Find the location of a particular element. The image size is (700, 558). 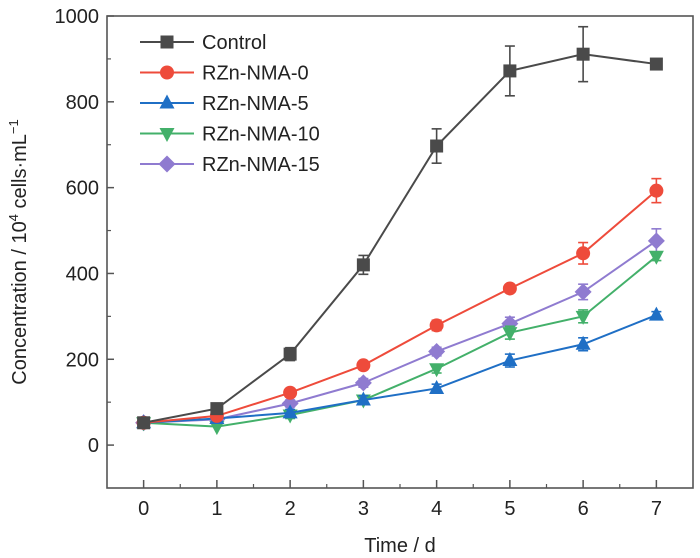

y-axis: 0 200 400 600 800 1000 is located at coordinates (84, 231).